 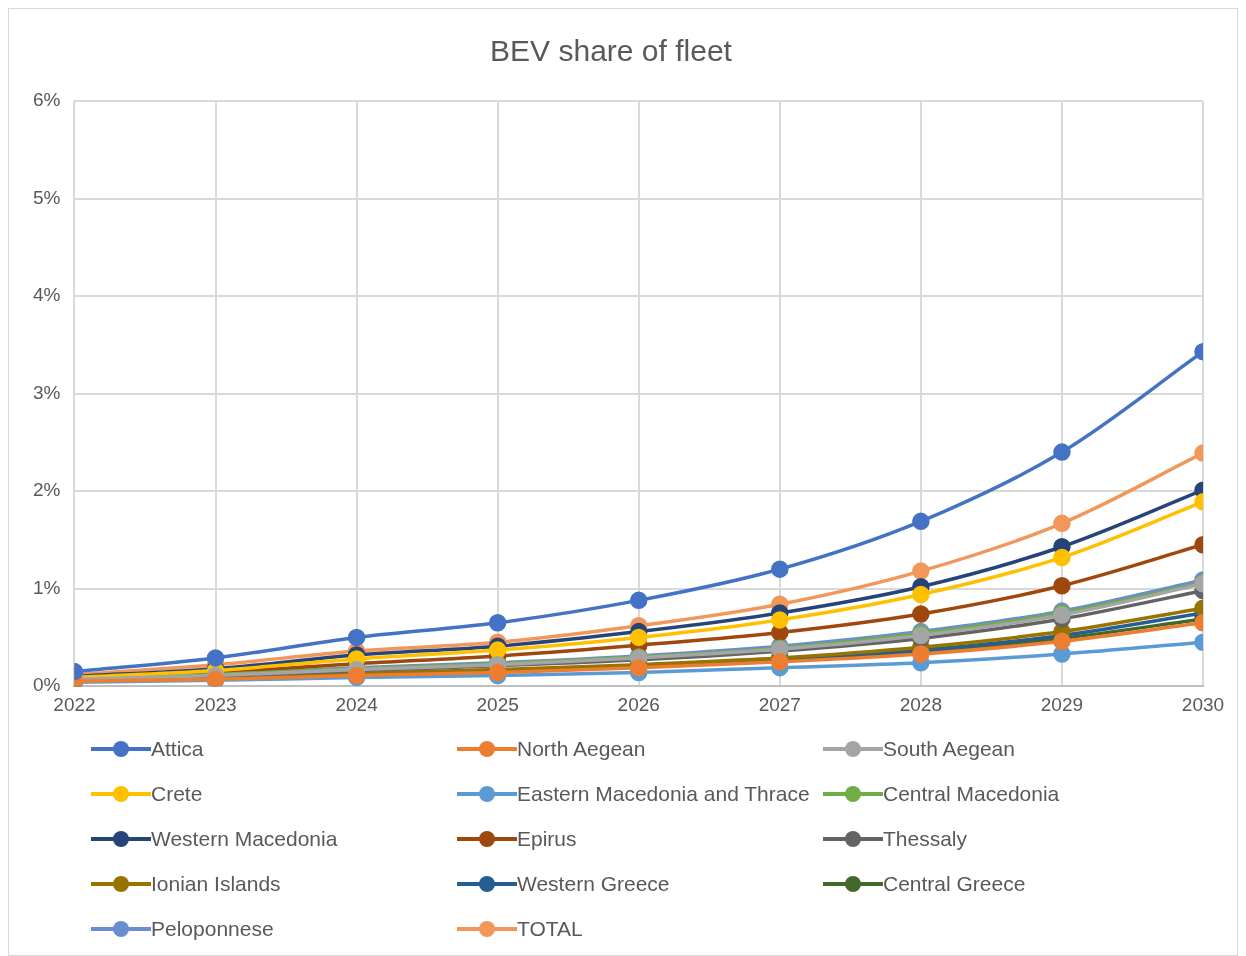 I want to click on x-tick-label: 2025, so click(x=497, y=704).